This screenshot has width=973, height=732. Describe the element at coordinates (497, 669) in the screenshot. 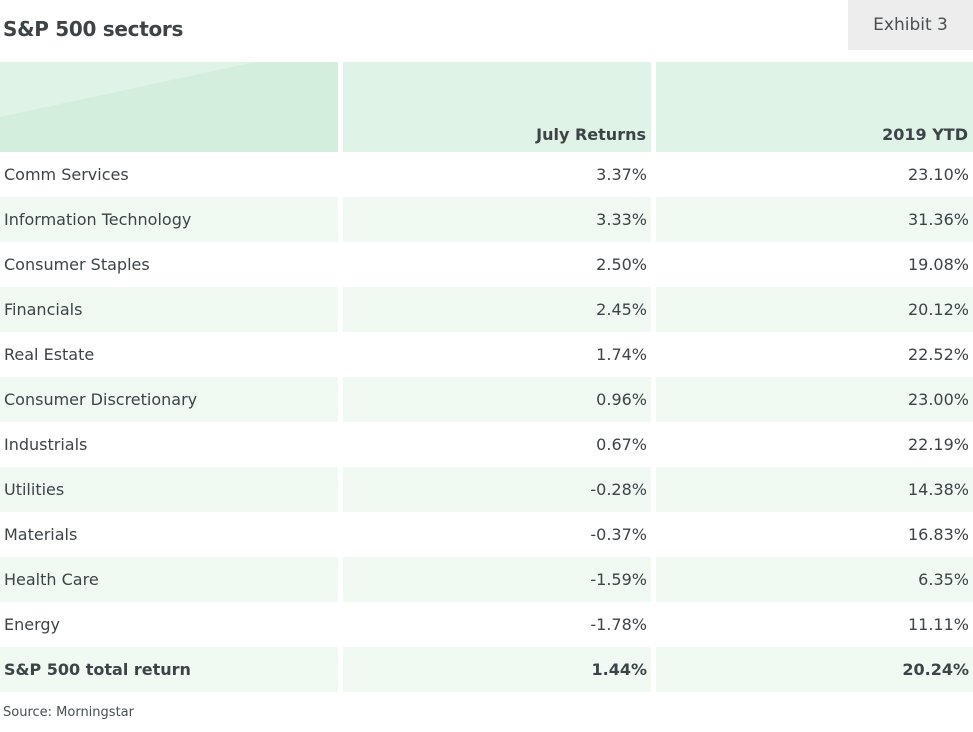

I see `july-return-cell: 1.44%` at that location.